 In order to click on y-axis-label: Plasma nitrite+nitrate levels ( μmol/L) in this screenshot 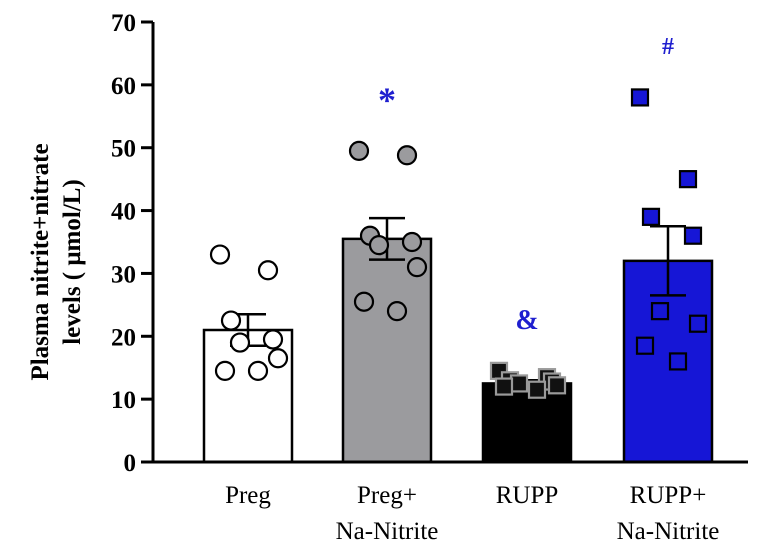, I will do `click(56, 261)`.